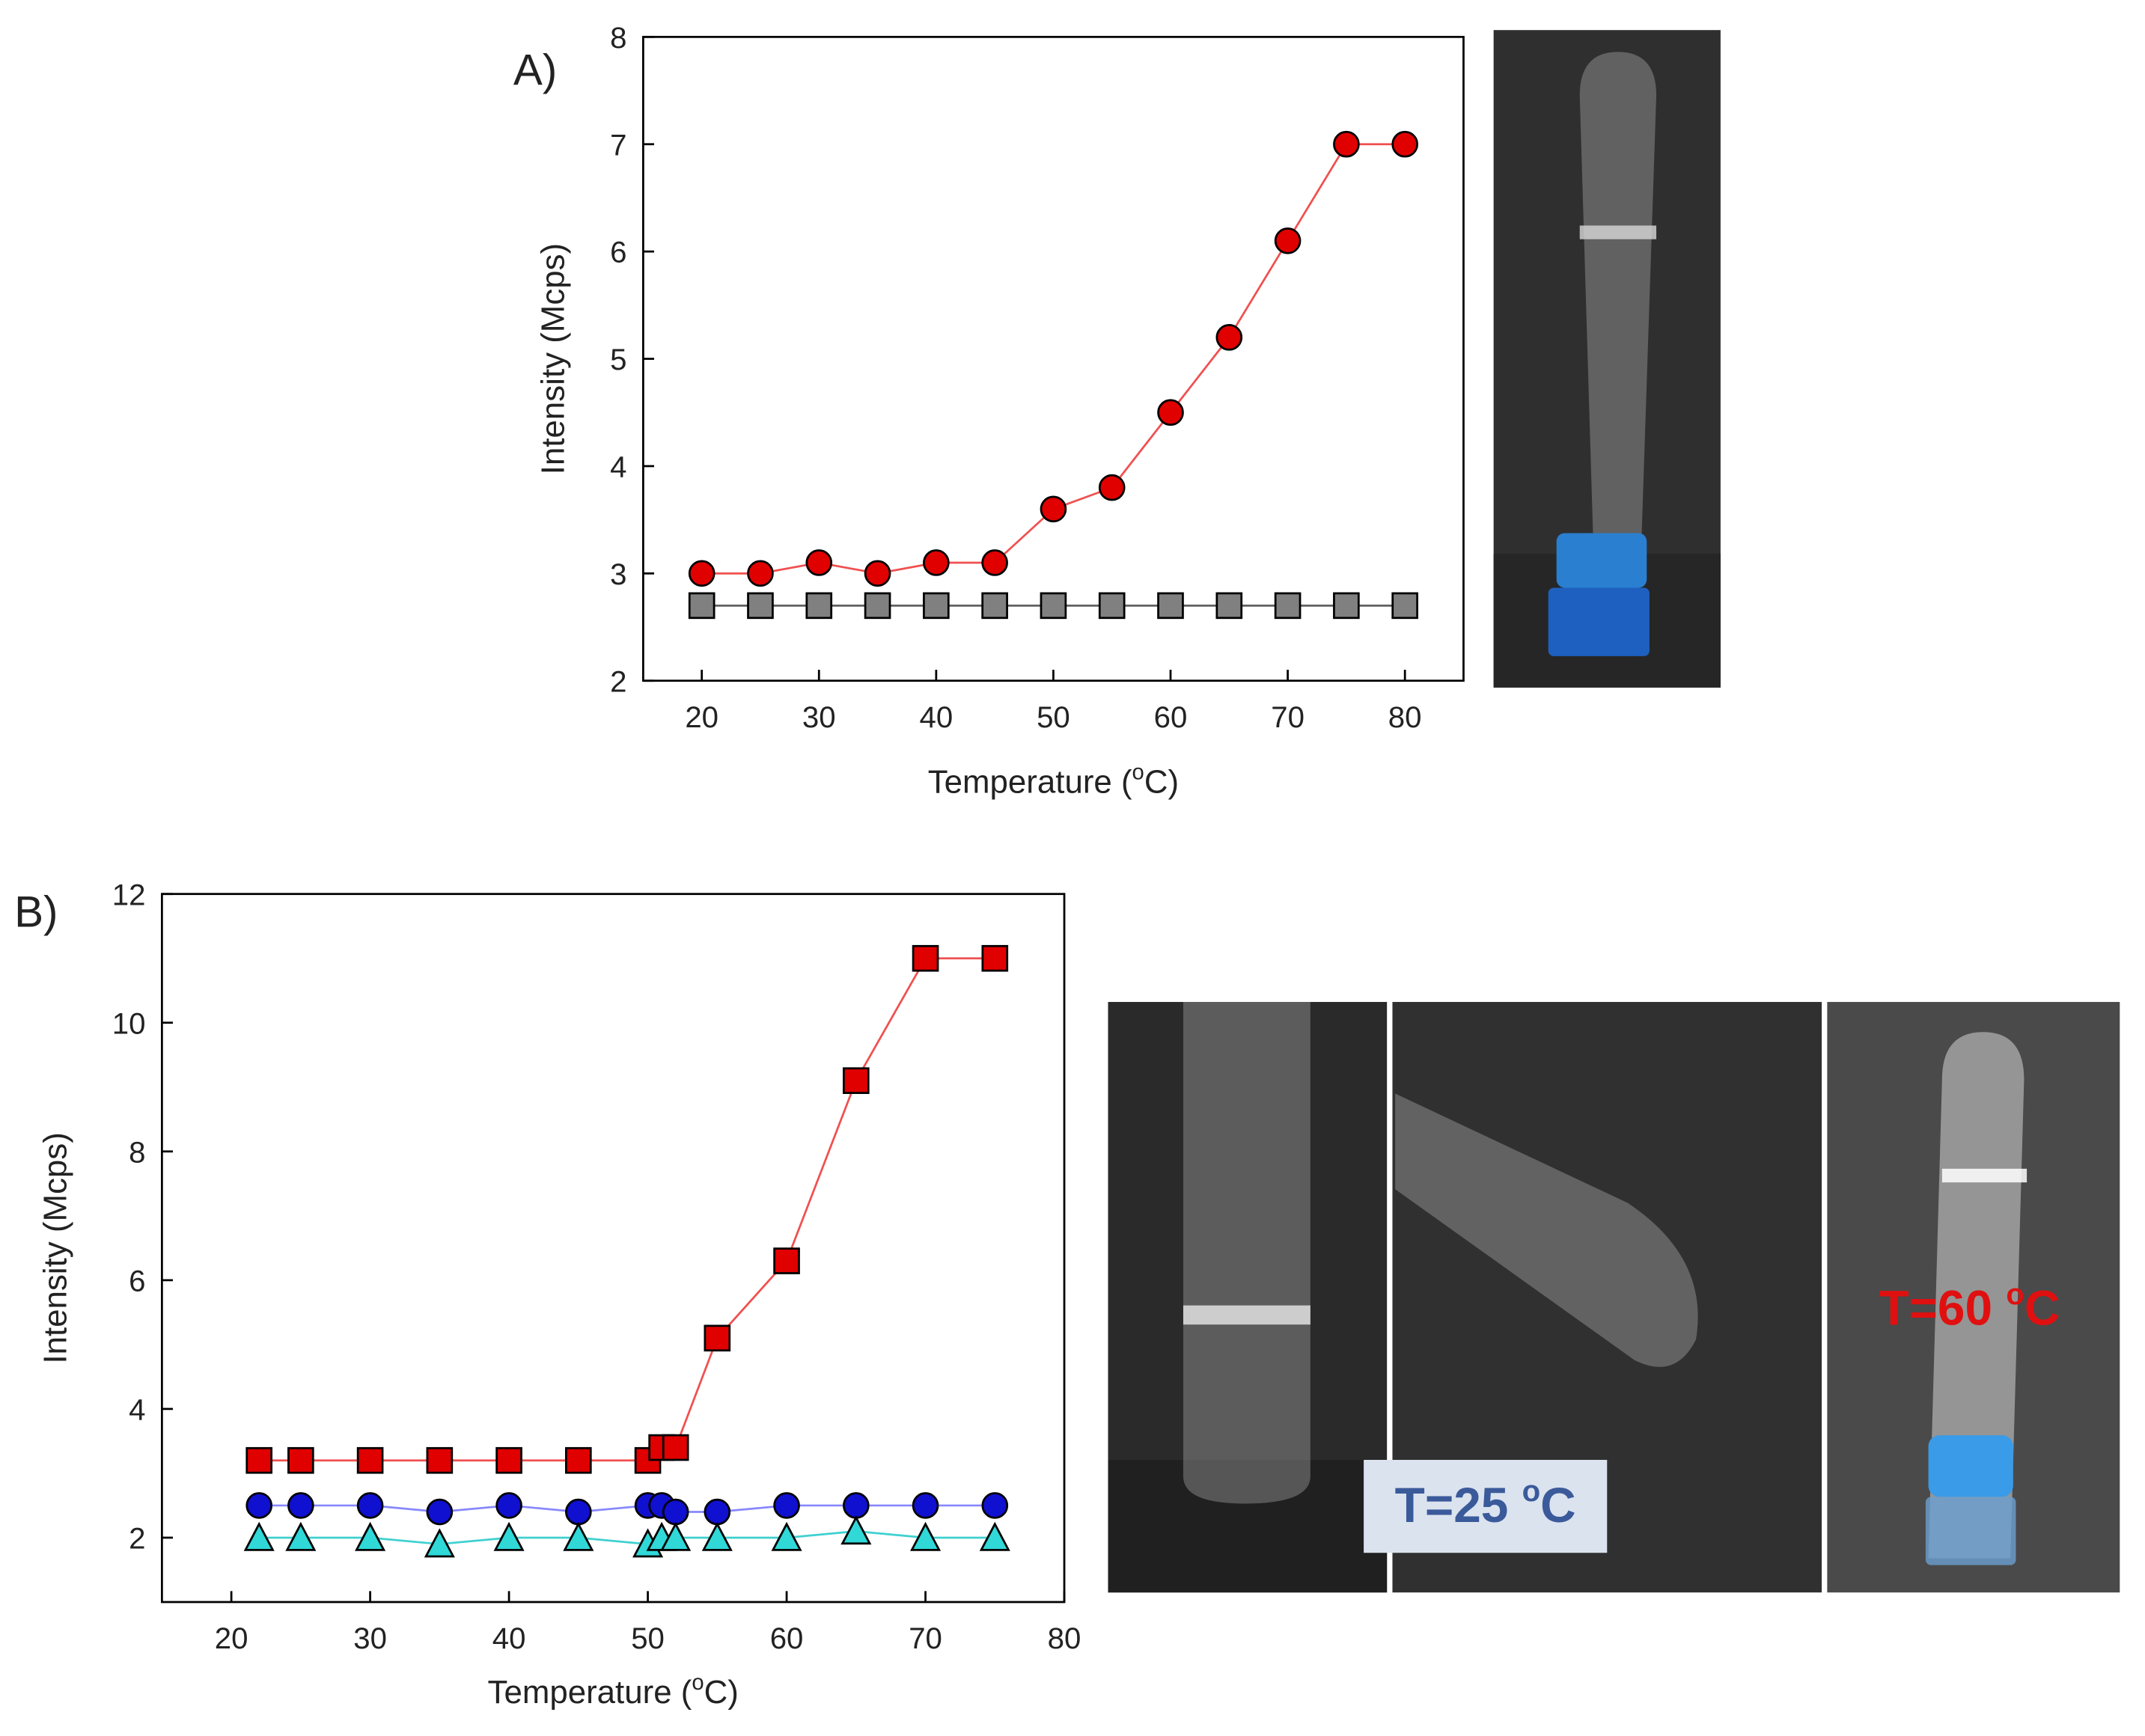 Image resolution: width=2145 pixels, height=1736 pixels. What do you see at coordinates (137, 1410) in the screenshot?
I see `y-tick-label: 4` at bounding box center [137, 1410].